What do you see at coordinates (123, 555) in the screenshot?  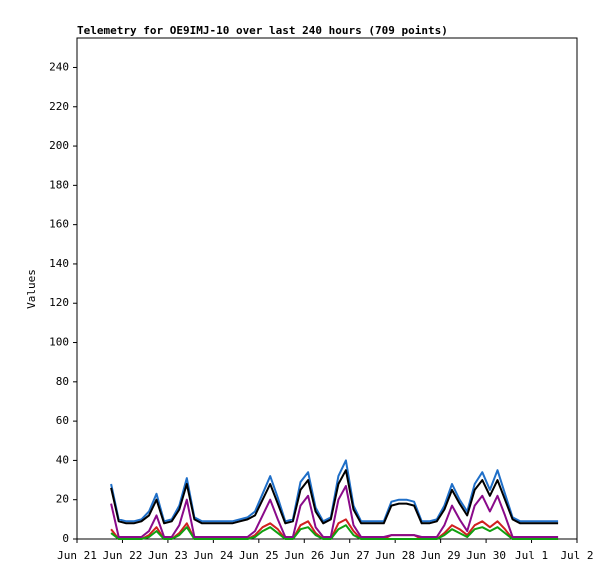 I see `x-tick-label: Jun 22` at bounding box center [123, 555].